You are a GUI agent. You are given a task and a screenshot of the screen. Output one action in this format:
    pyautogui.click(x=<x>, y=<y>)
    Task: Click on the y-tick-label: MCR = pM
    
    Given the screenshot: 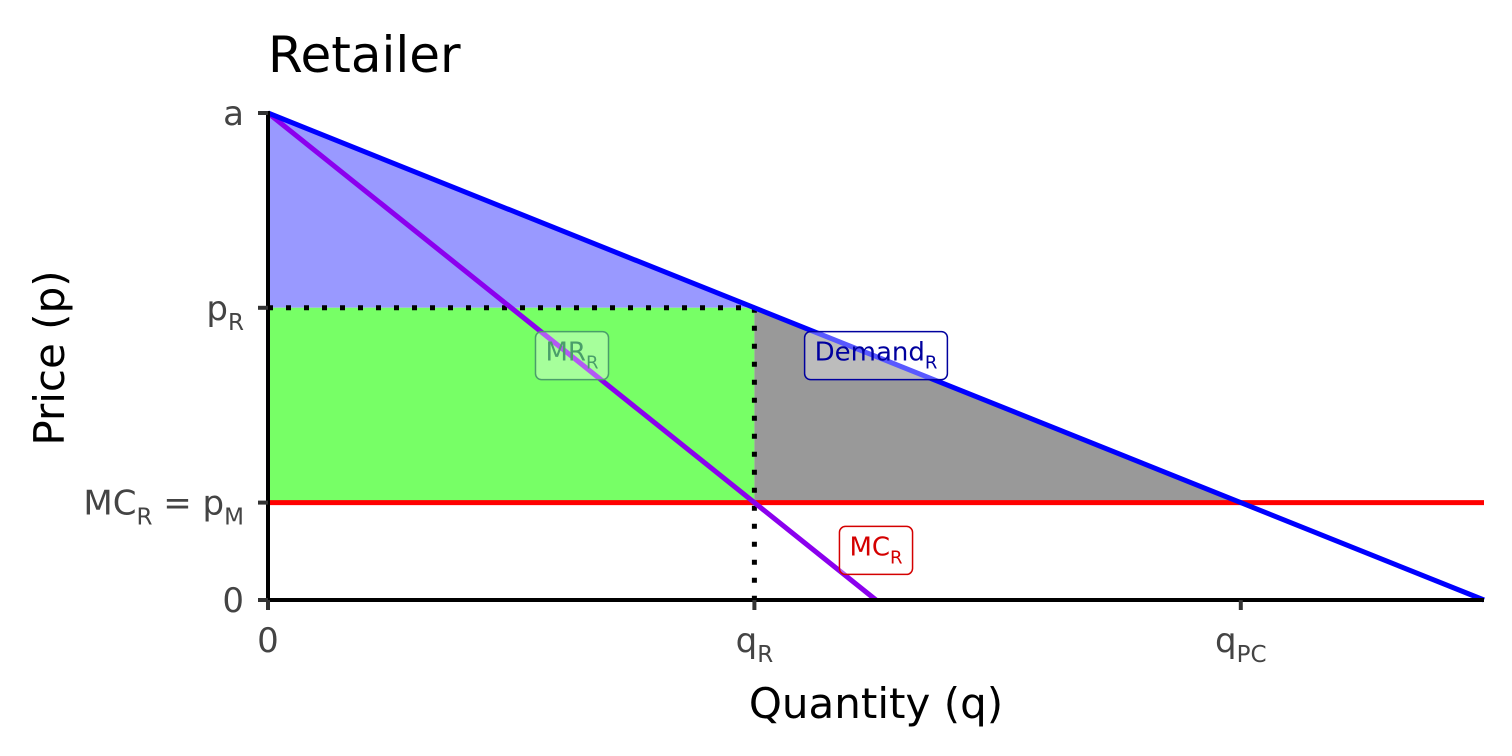 What is the action you would take?
    pyautogui.click(x=163, y=507)
    